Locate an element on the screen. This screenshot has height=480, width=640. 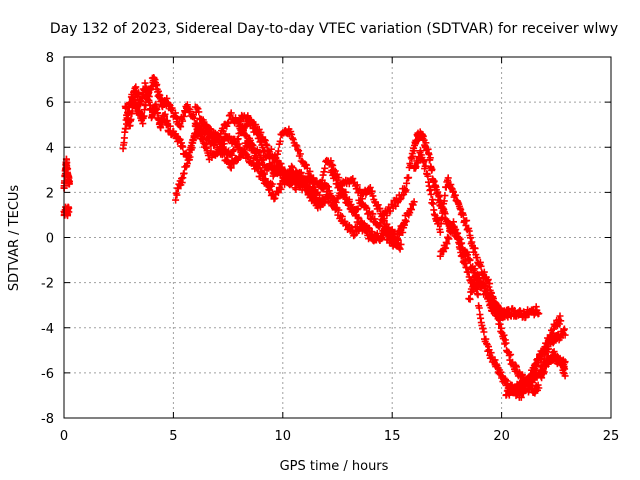
y-tick-label: 8 is located at coordinates (50, 58).